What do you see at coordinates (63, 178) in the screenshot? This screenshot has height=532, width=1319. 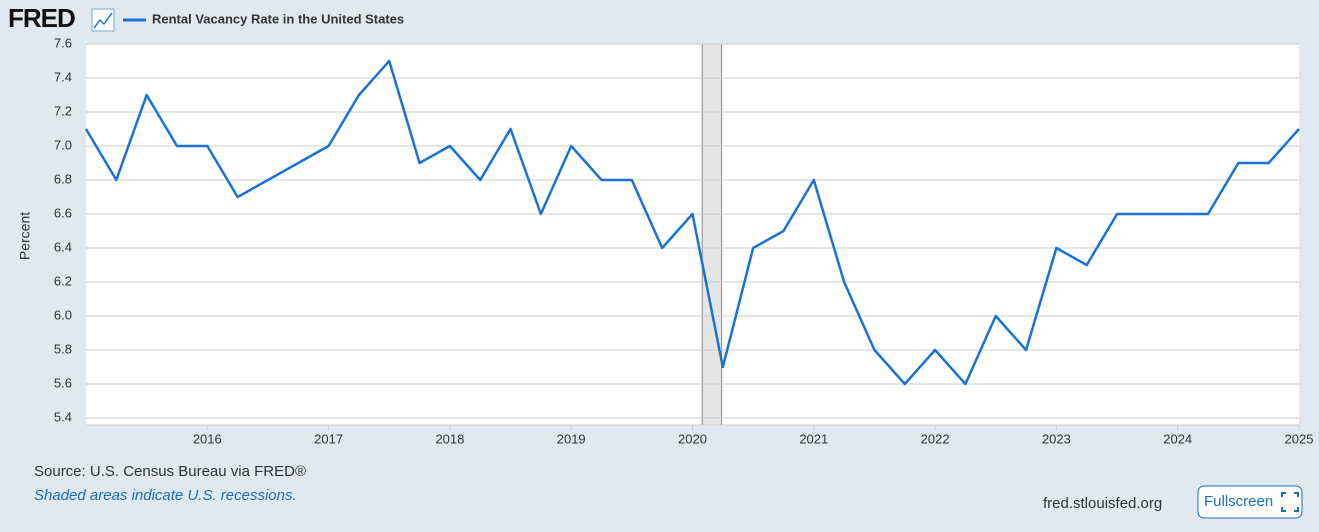 I see `y-tick-label: 6.8` at bounding box center [63, 178].